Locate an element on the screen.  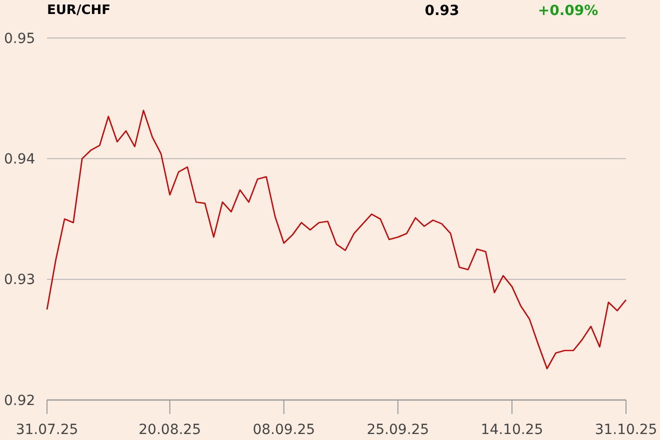
x-tick-label: 31.07.25 is located at coordinates (47, 430).